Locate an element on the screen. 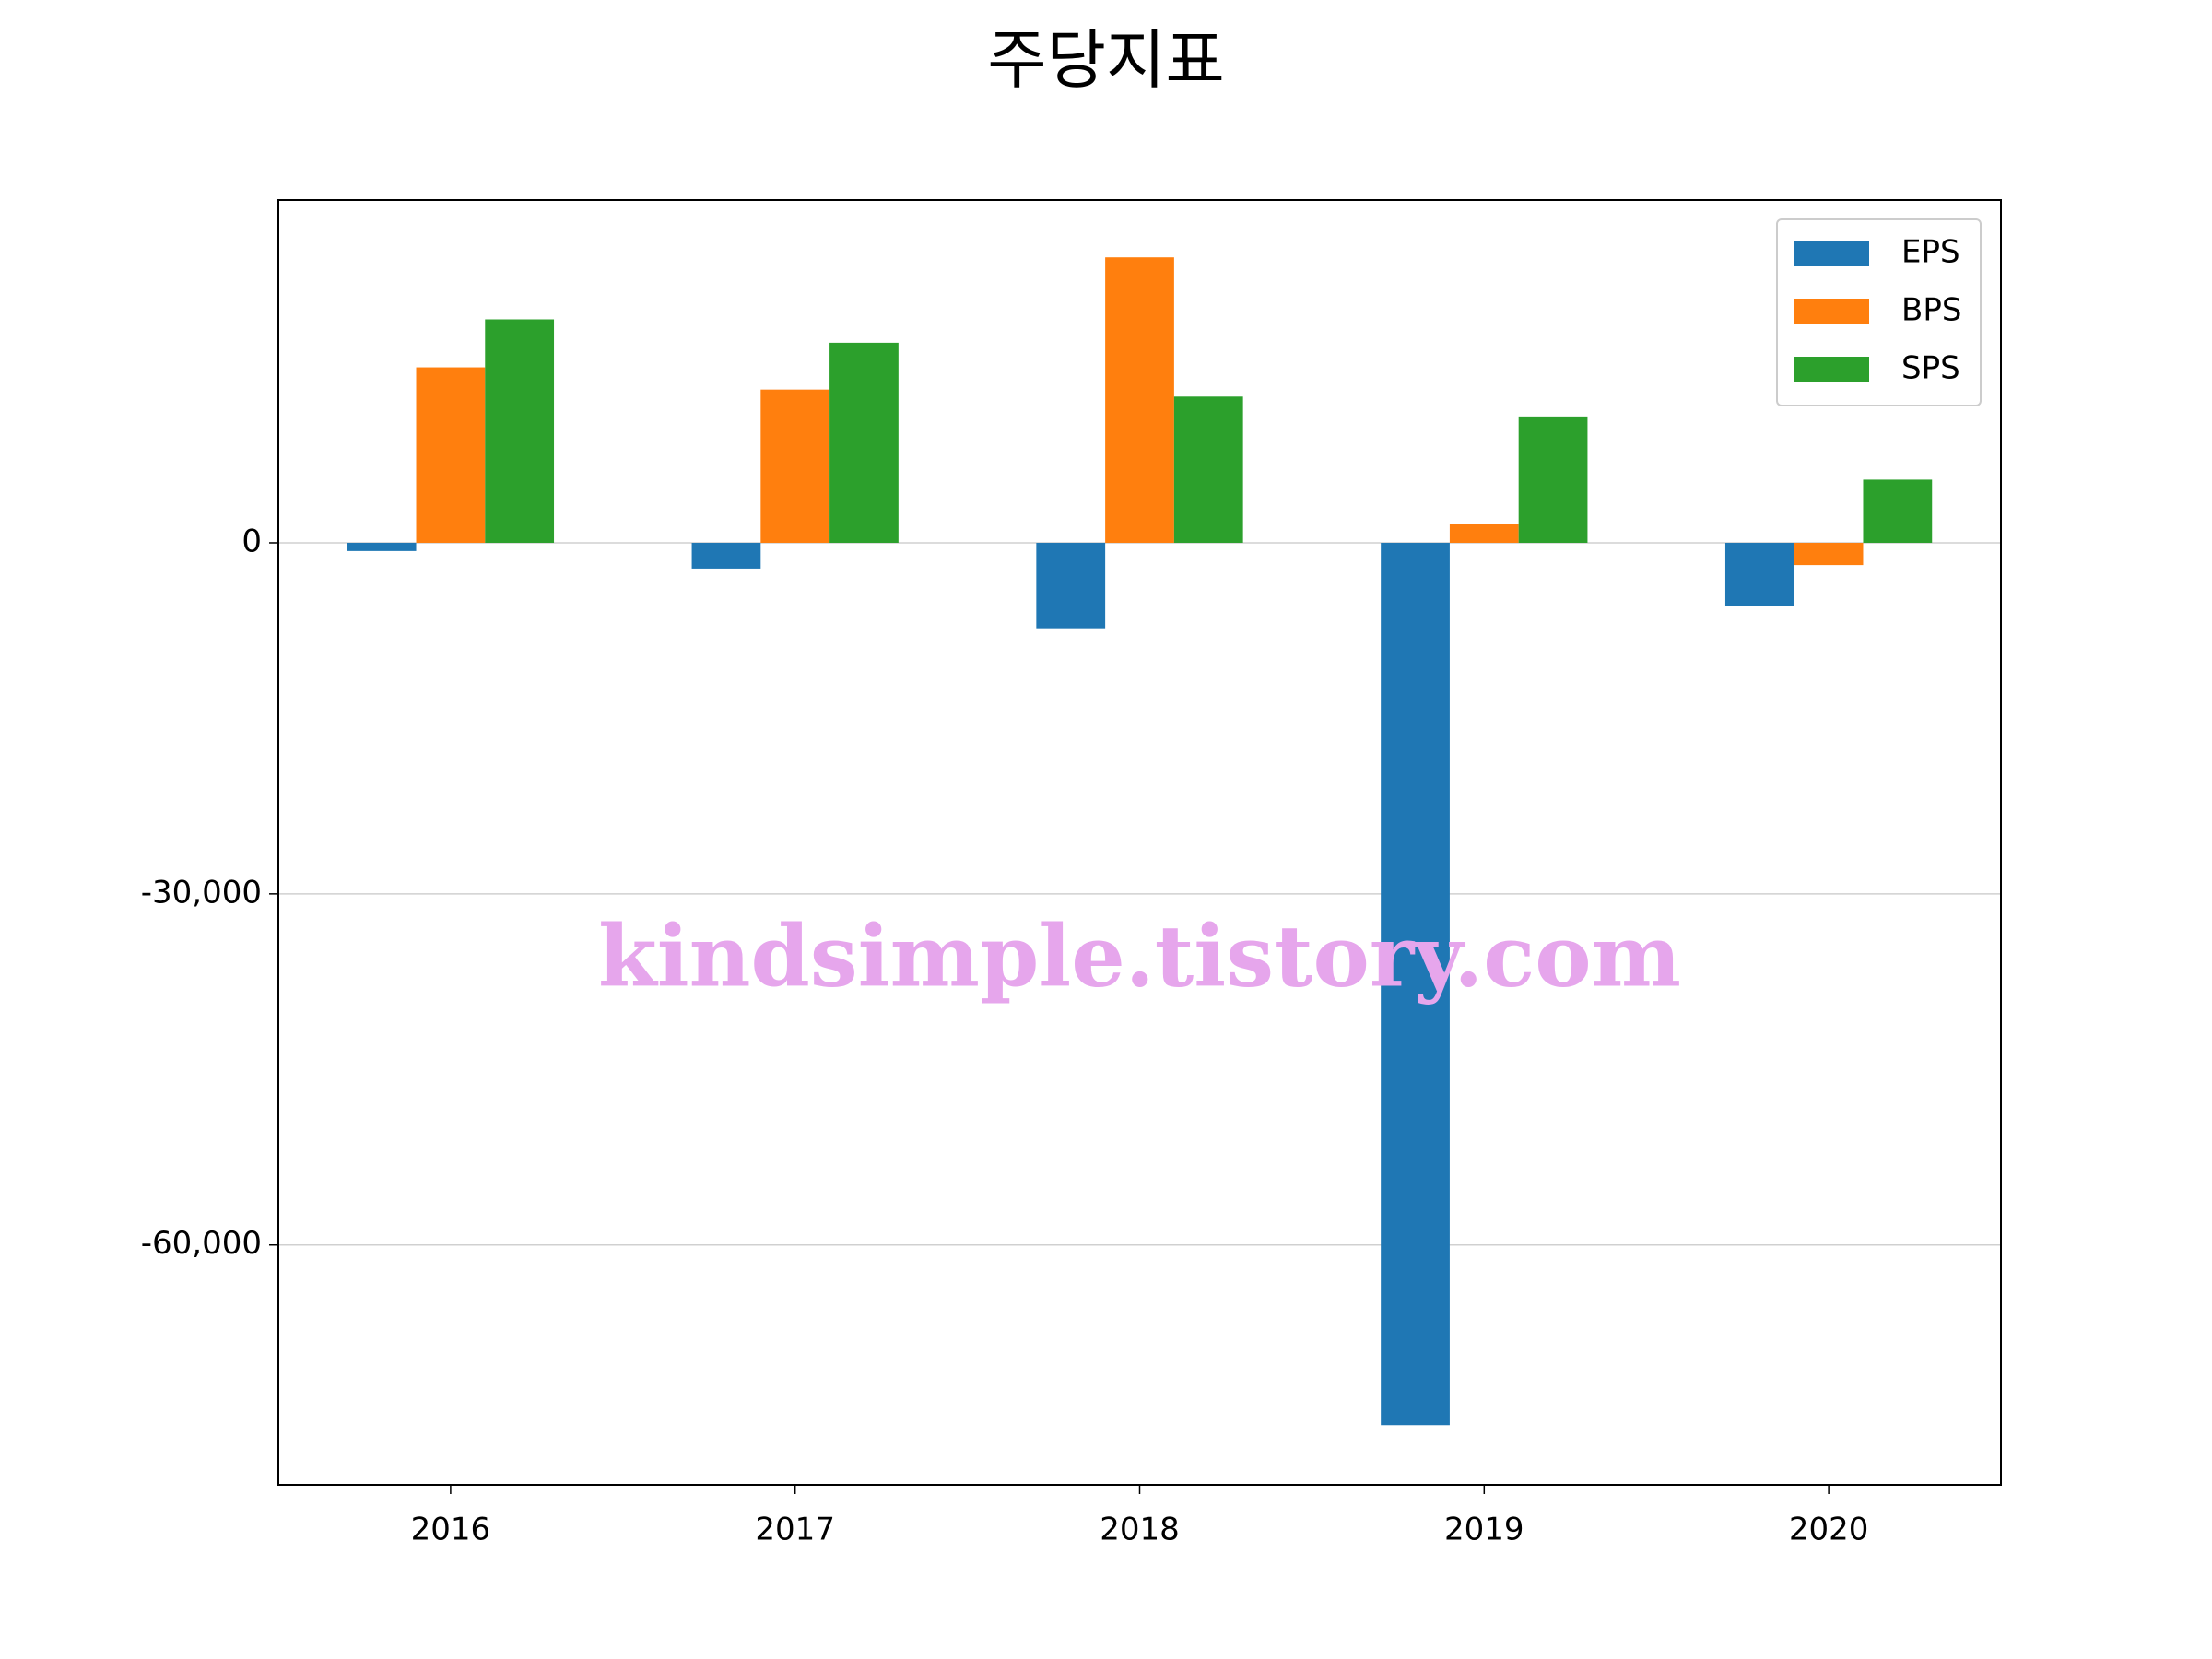 Image resolution: width=2212 pixels, height=1659 pixels. y-tick-label: -60,000 is located at coordinates (201, 1243).